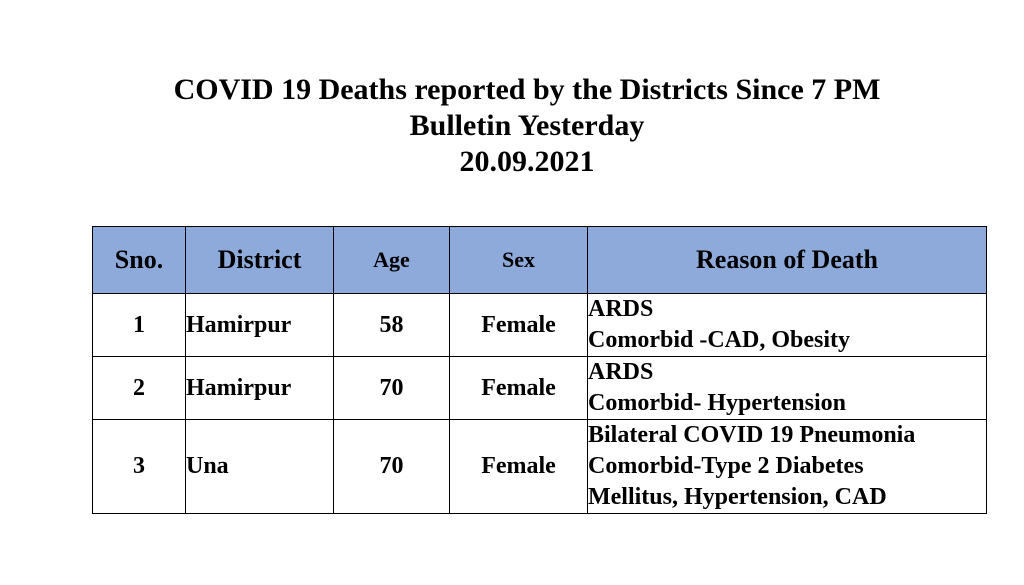 The height and width of the screenshot is (585, 1024). What do you see at coordinates (787, 388) in the screenshot?
I see `cell-reason: ARDS Comorbid- Hypertension` at bounding box center [787, 388].